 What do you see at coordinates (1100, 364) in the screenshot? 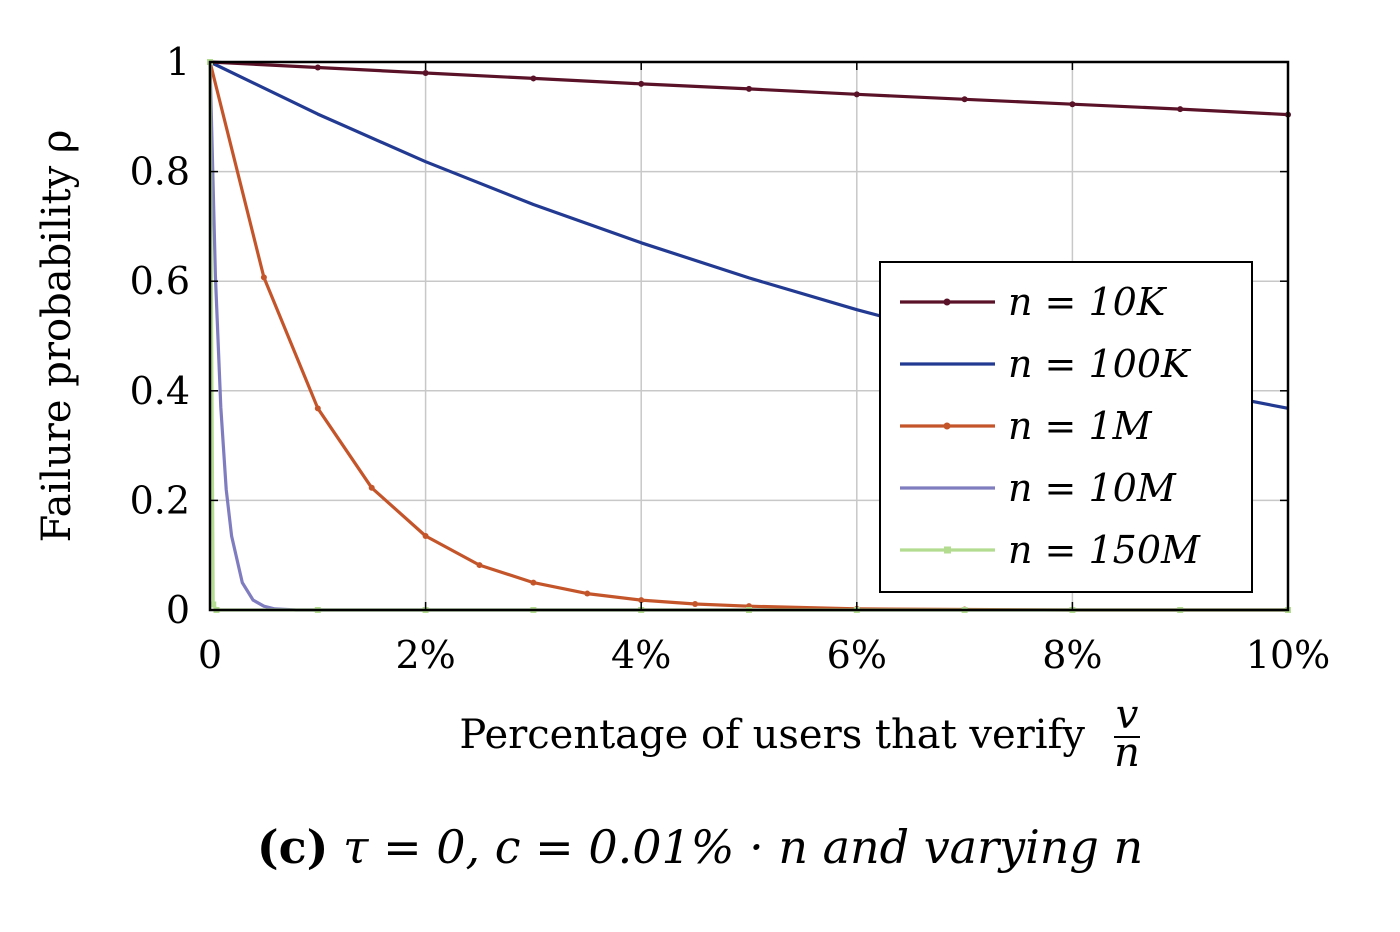
I see `legend-label: n = 100K` at bounding box center [1100, 364].